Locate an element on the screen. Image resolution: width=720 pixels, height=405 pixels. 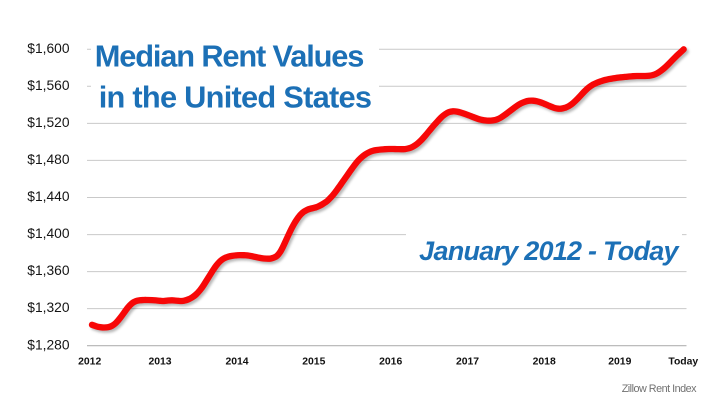
svg-text: 2016 is located at coordinates (390, 362).